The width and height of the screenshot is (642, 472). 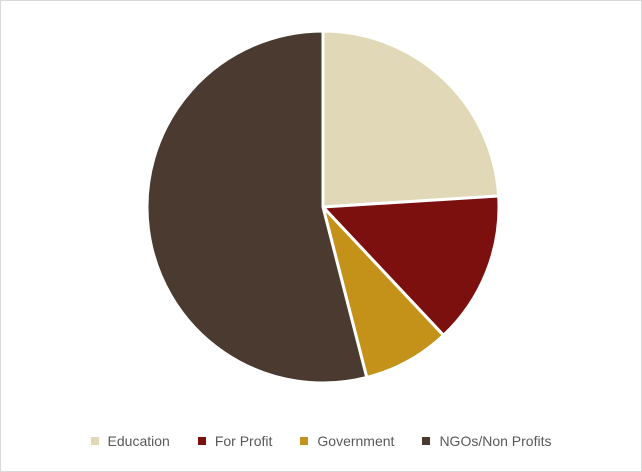 I want to click on legend-swatch-ngos-non-profits, so click(x=426, y=441).